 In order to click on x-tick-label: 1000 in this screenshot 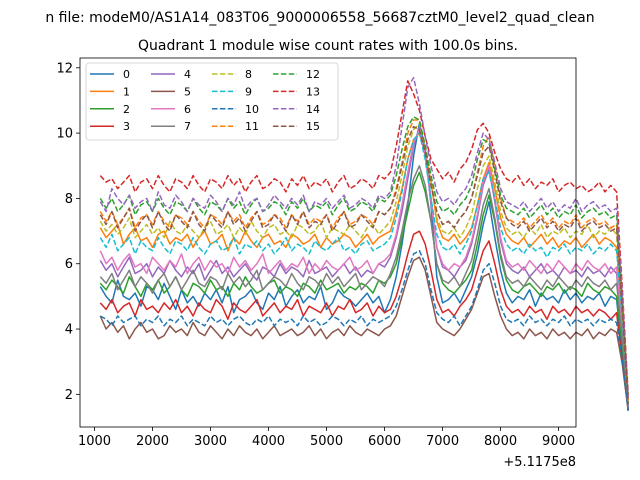, I will do `click(94, 441)`.